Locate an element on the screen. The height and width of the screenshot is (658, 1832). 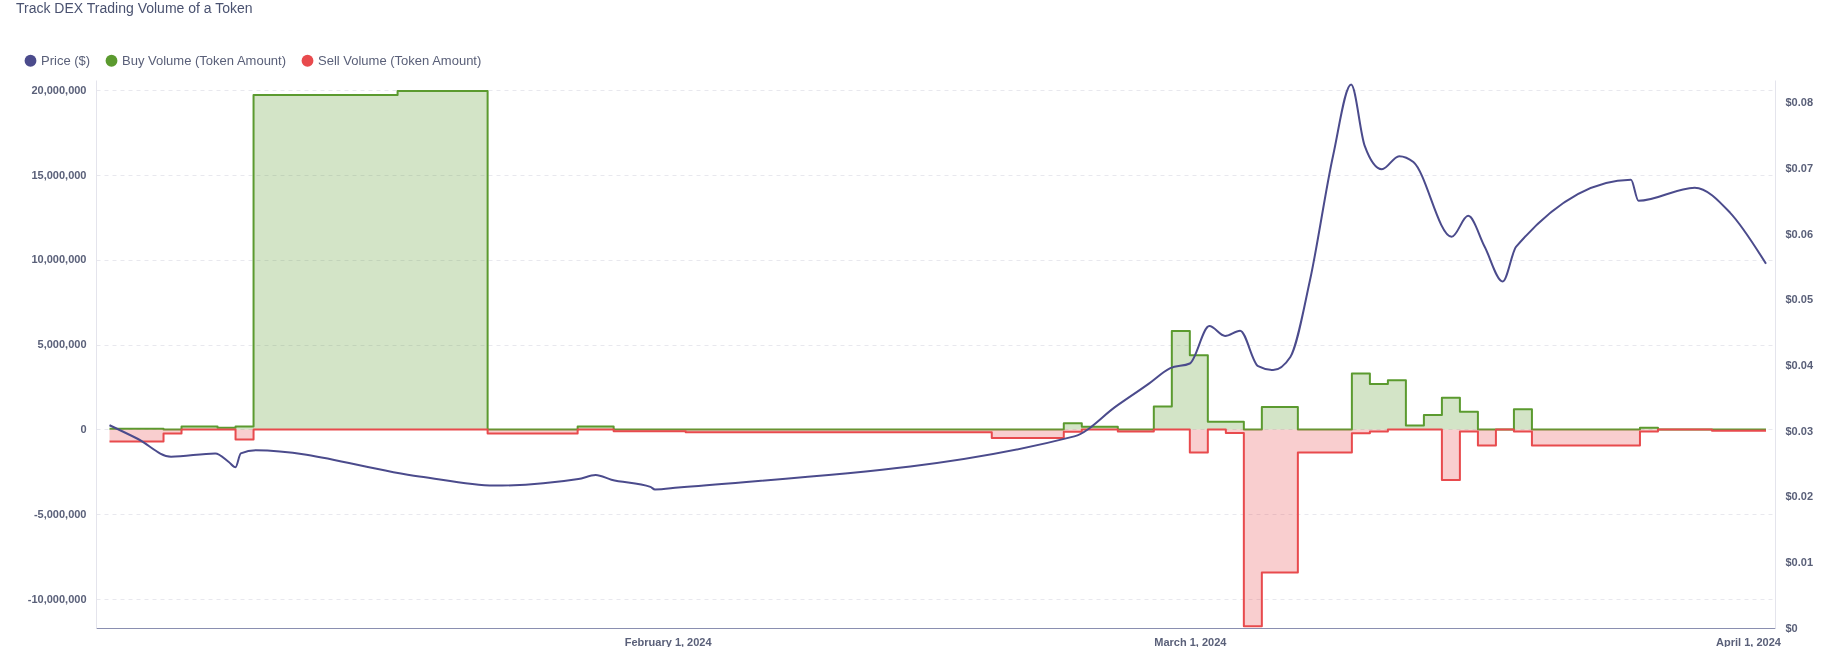
y-tick-label: 0 is located at coordinates (83, 429).